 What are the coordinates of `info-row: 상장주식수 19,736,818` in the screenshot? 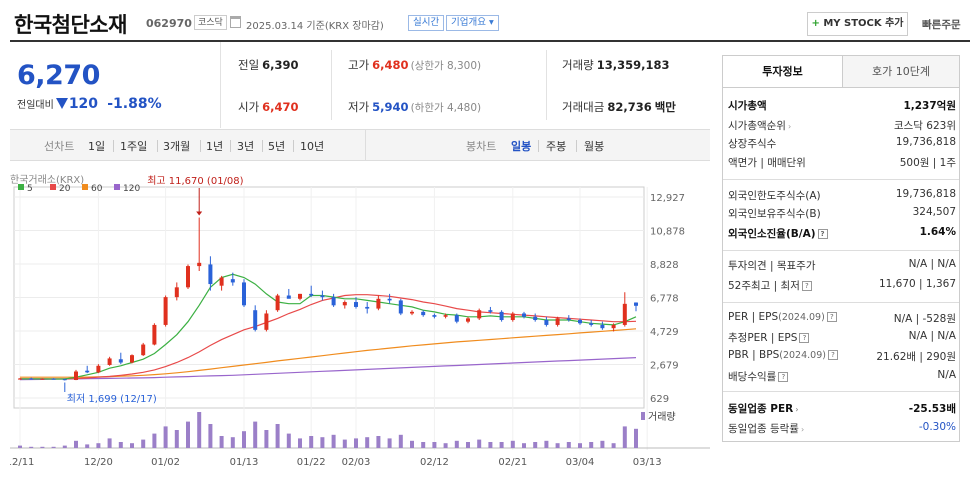 It's located at (842, 145).